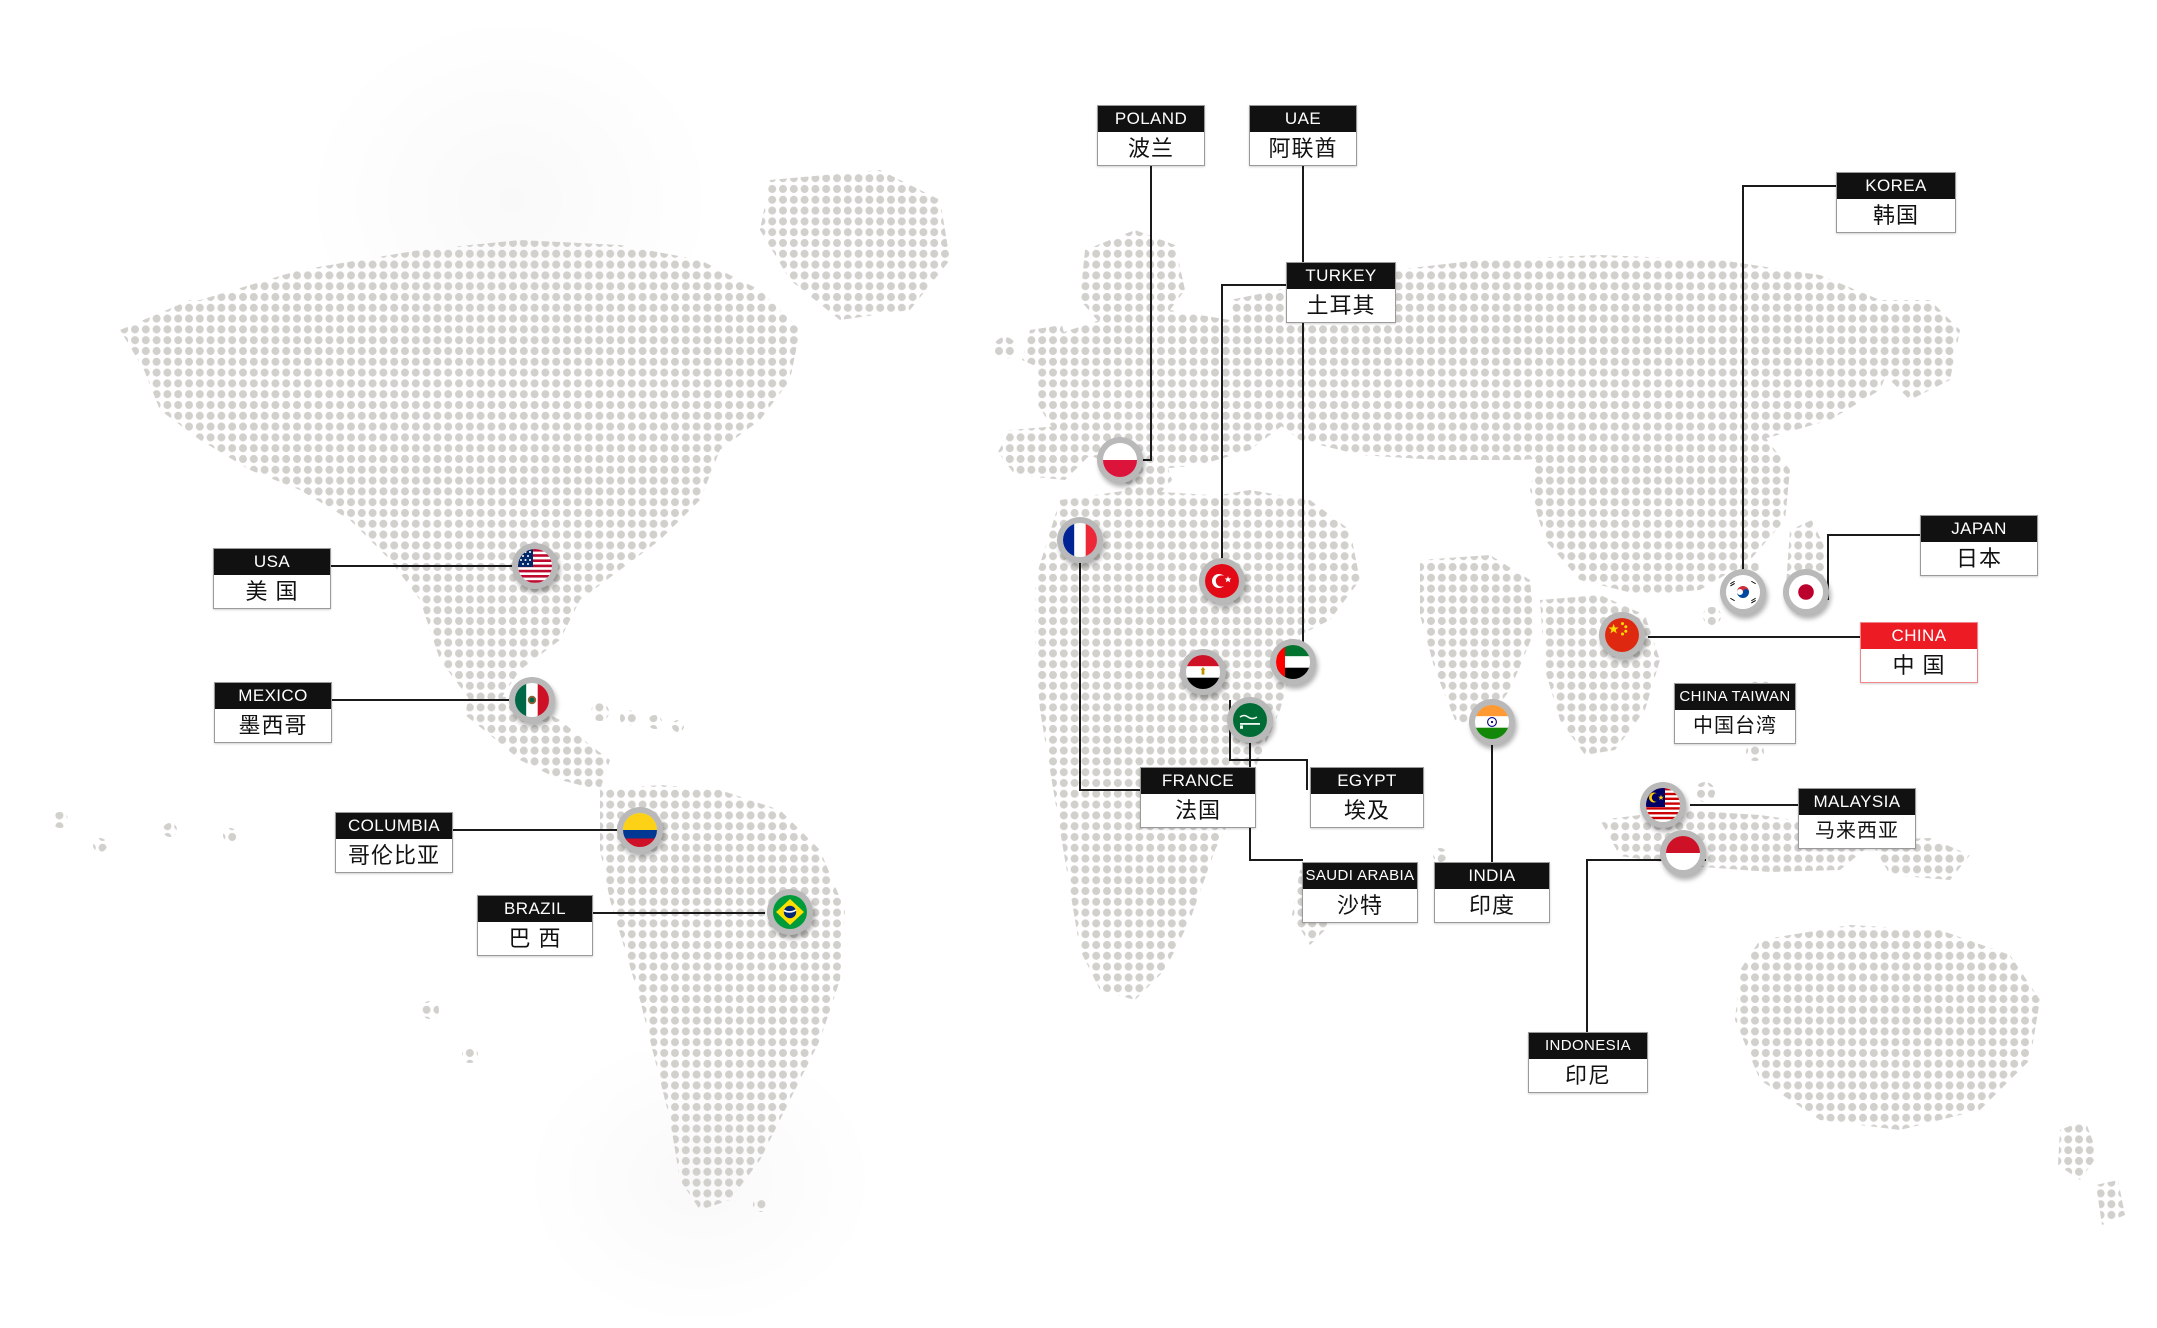 The height and width of the screenshot is (1328, 2157). I want to click on callout-brazil: BRAZIL 巴 西, so click(535, 925).